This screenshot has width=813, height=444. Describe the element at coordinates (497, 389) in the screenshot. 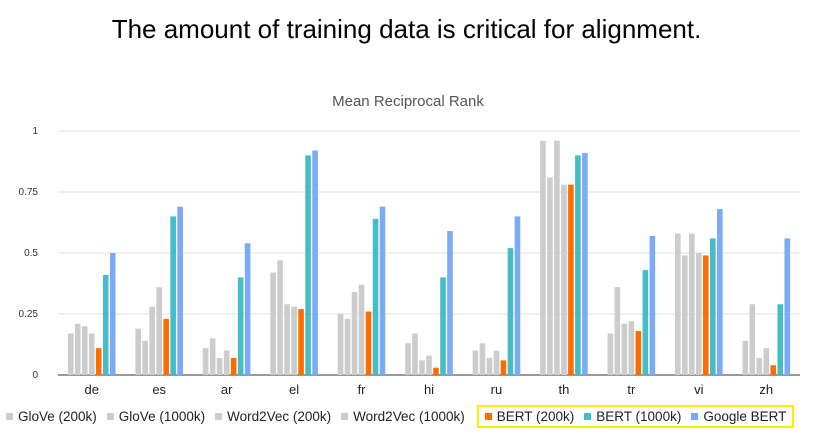

I see `x-tick-label: ru` at that location.